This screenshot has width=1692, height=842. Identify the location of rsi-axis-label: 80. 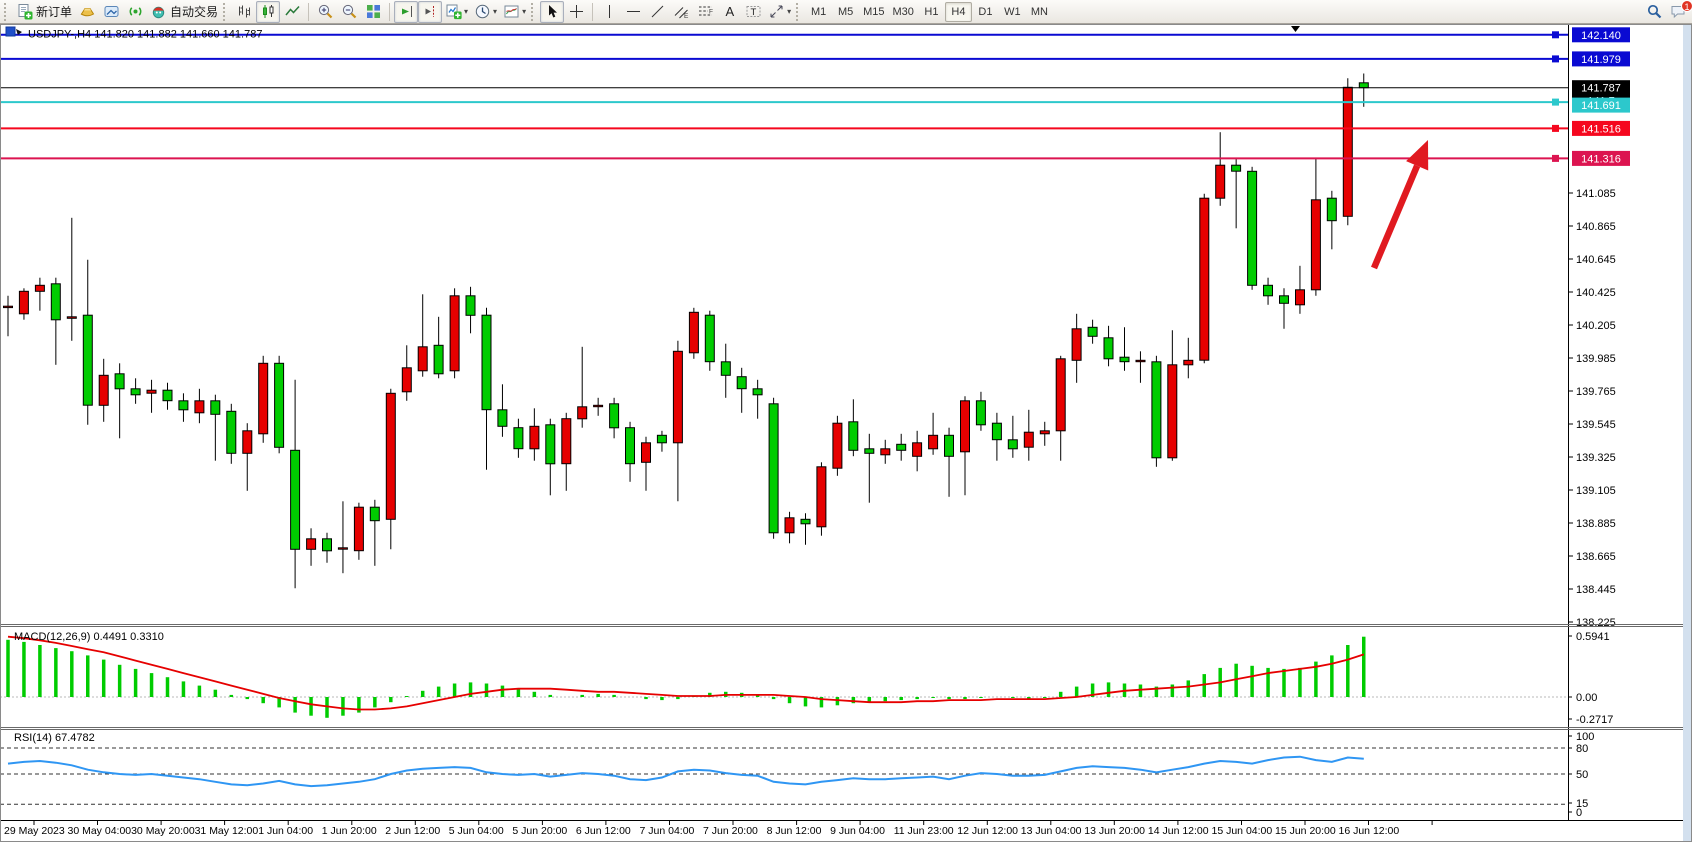
(1582, 749).